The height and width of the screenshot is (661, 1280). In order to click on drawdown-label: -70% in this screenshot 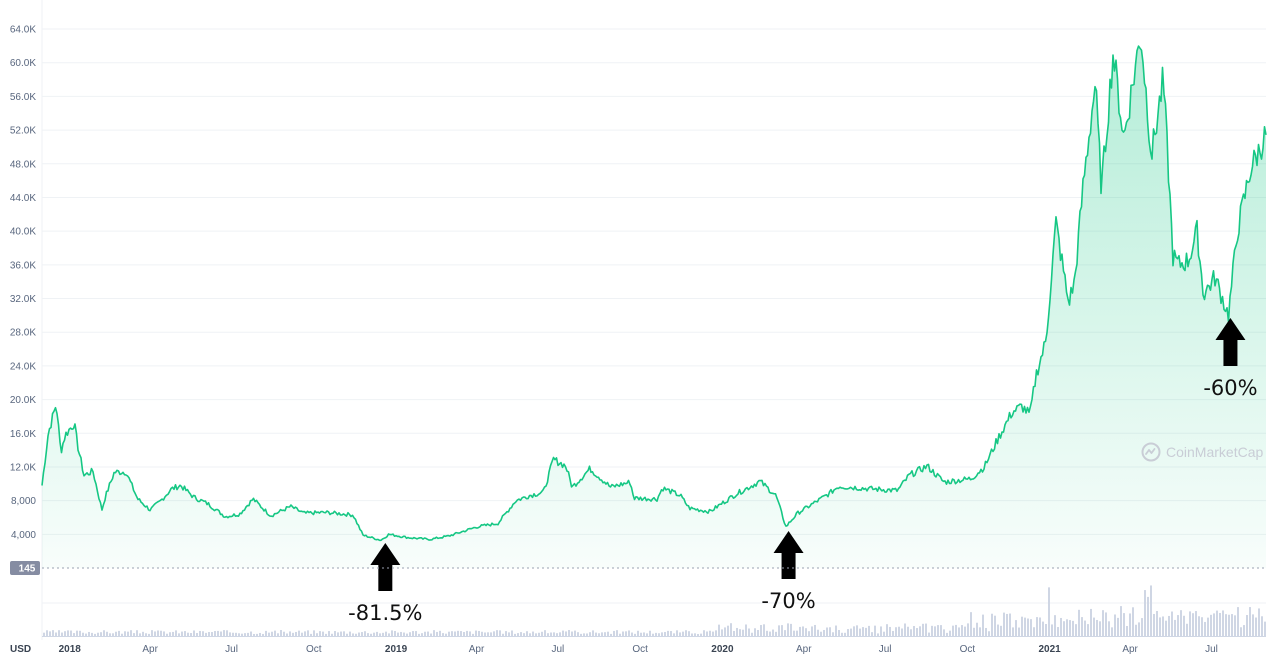, I will do `click(788, 601)`.